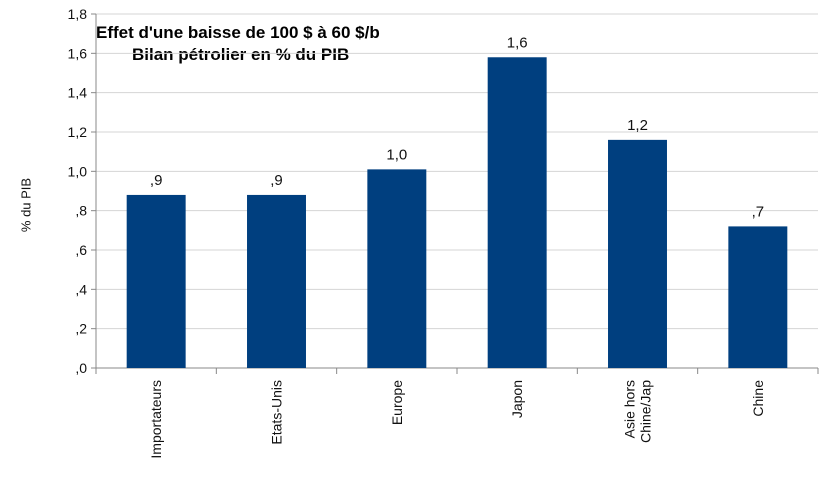  I want to click on x-tick-label-line: Importateurs, so click(156, 419).